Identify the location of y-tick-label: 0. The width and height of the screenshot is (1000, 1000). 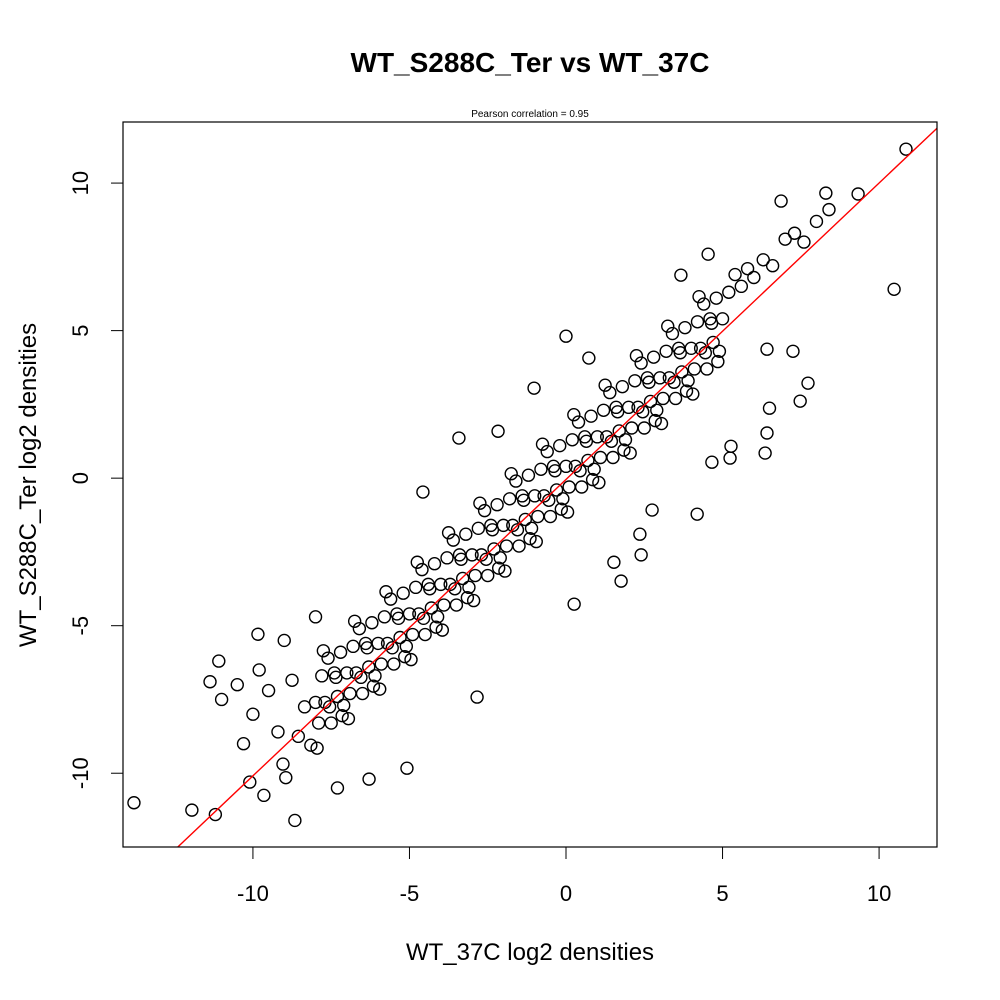
(80, 478).